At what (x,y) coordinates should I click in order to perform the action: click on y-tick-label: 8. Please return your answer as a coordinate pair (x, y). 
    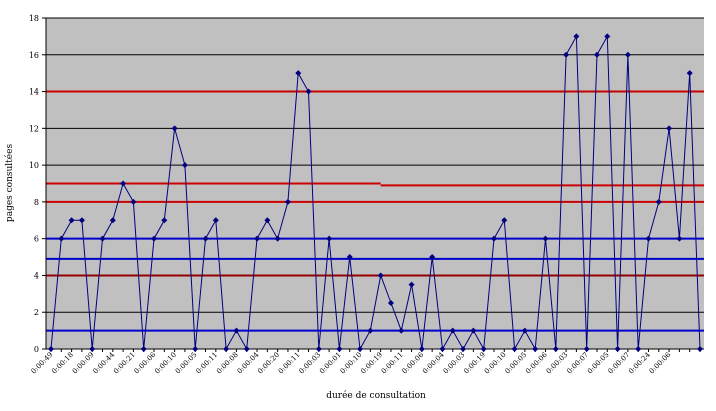
    Looking at the image, I should click on (36, 202).